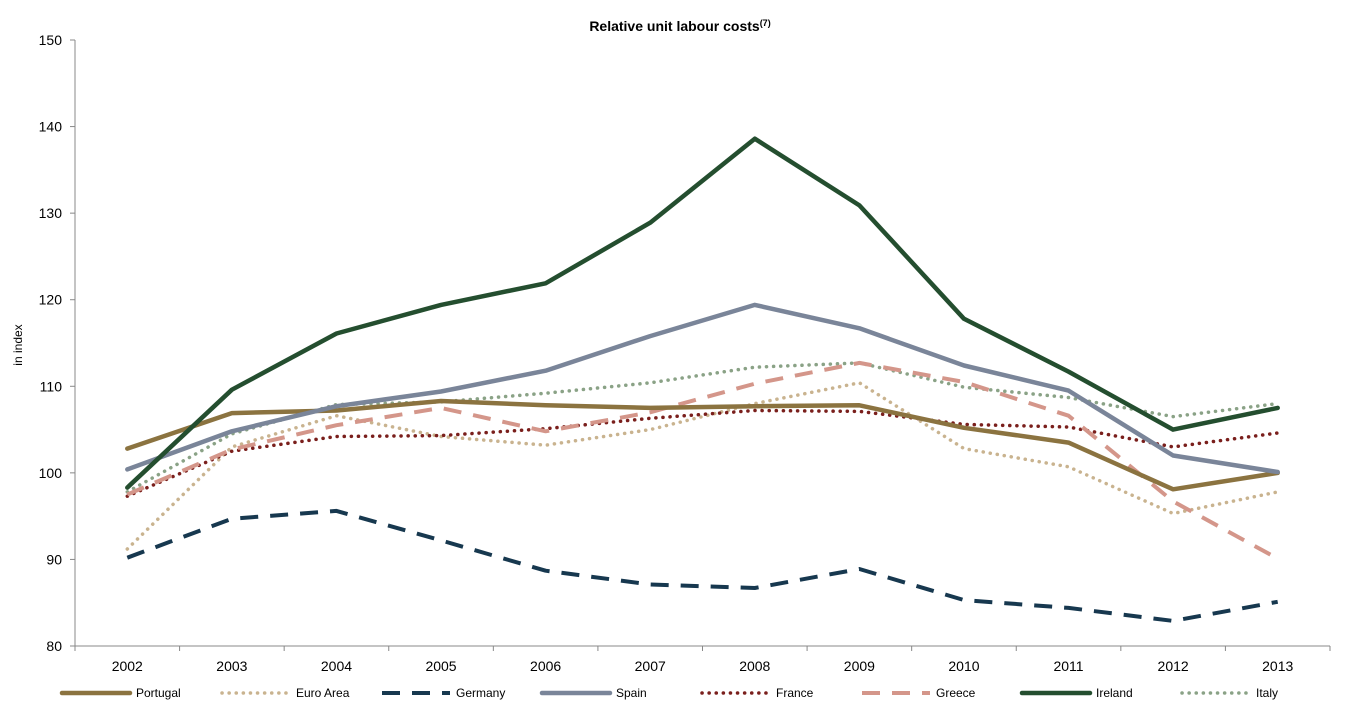 This screenshot has width=1346, height=704. What do you see at coordinates (440, 666) in the screenshot?
I see `x-tick-label: 2005` at bounding box center [440, 666].